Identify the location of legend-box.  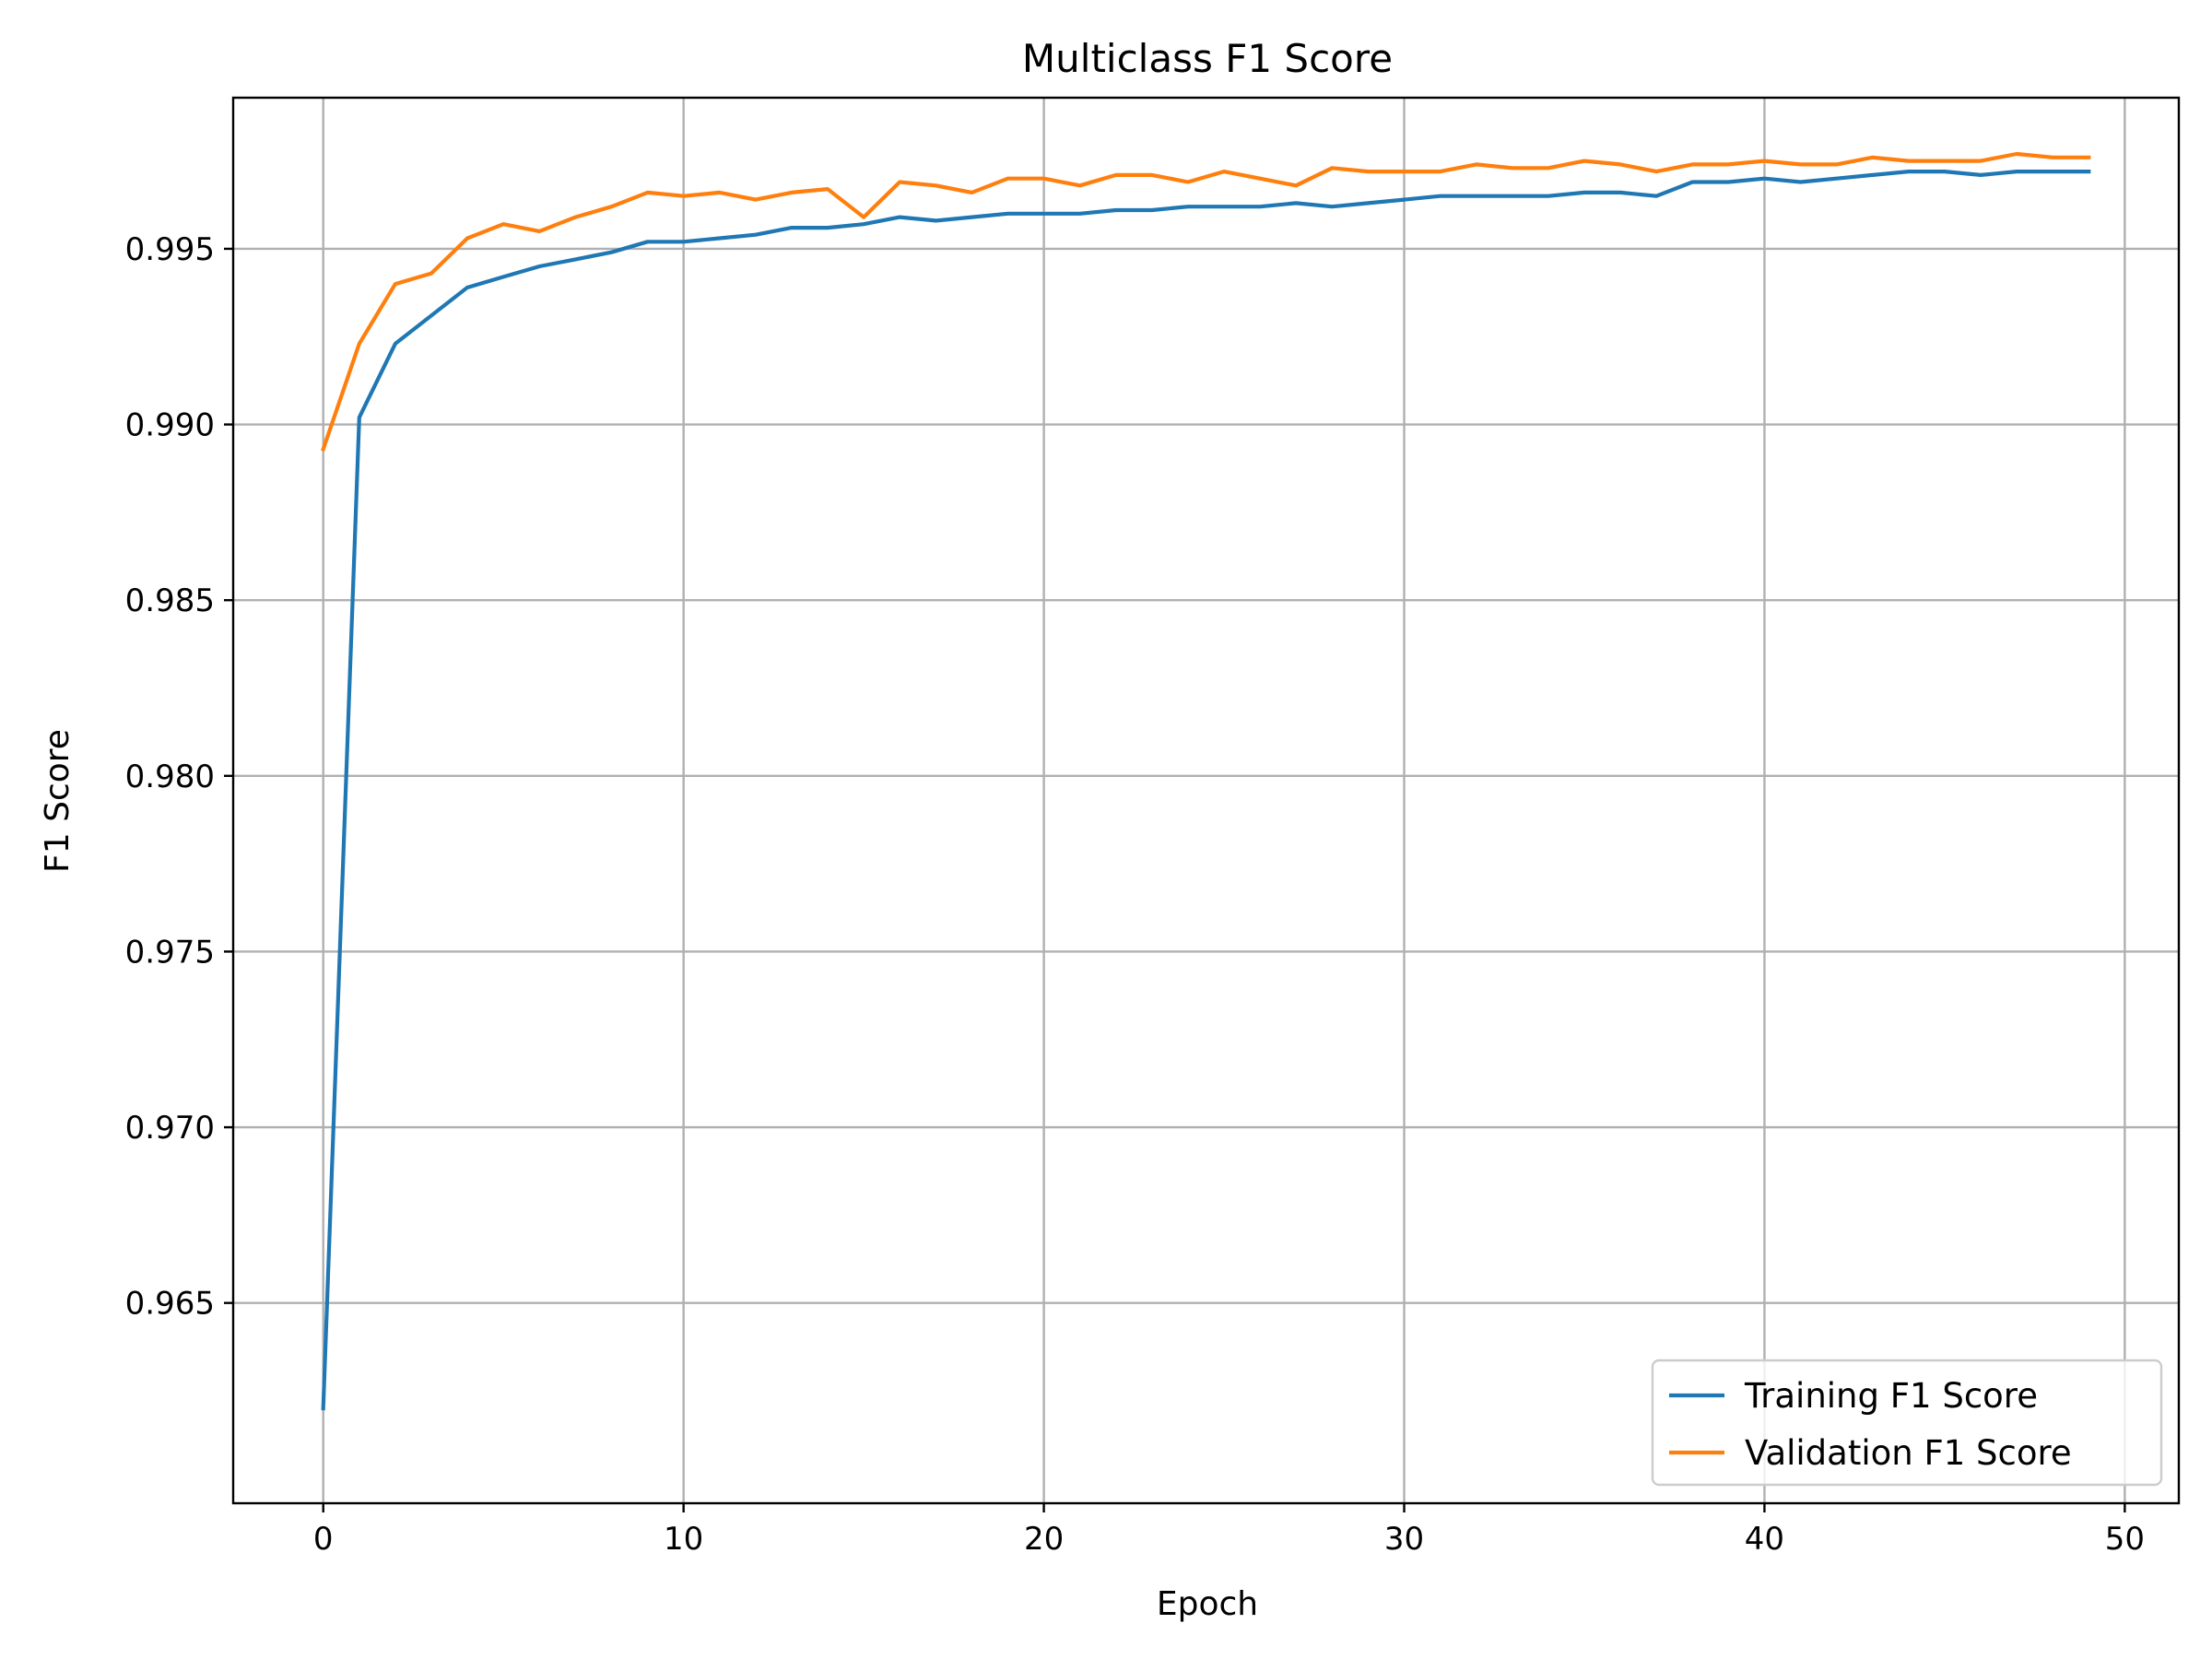
(1907, 1423).